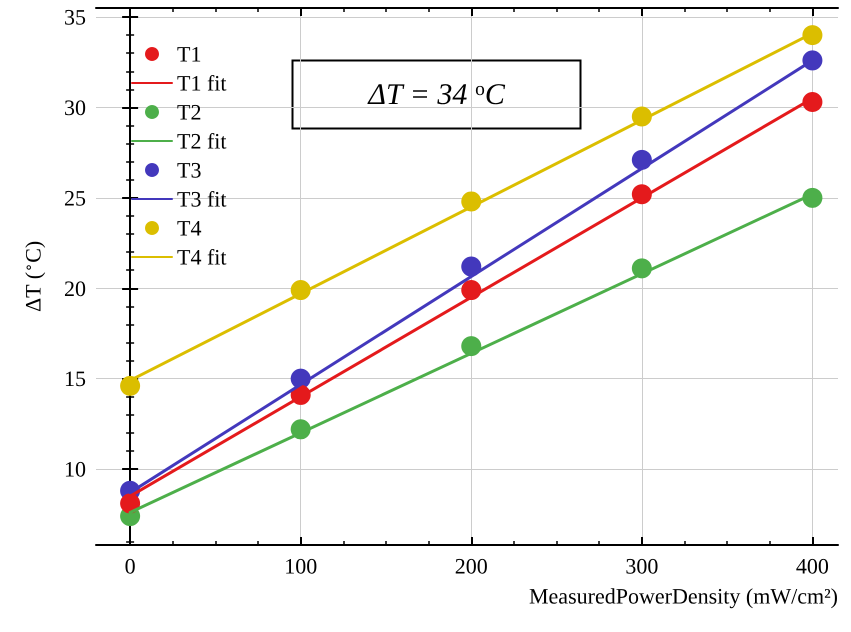  I want to click on y-tick-label: 15, so click(75, 379).